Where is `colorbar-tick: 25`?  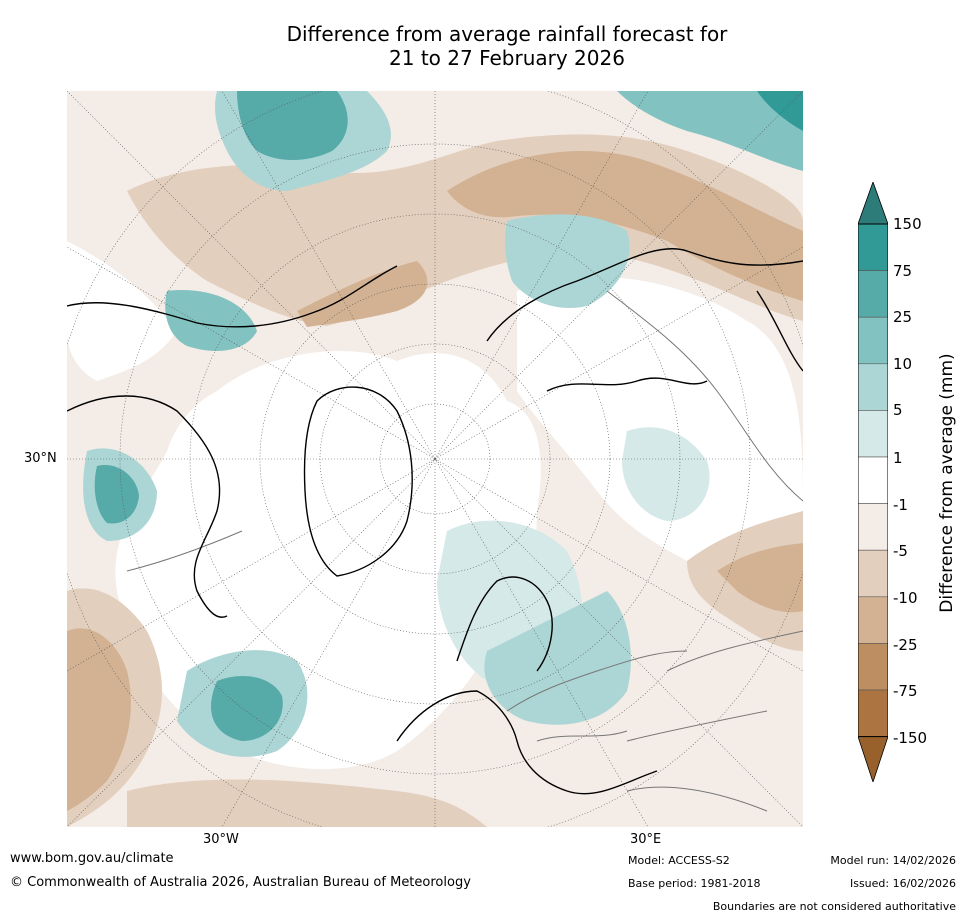
colorbar-tick: 25 is located at coordinates (903, 317).